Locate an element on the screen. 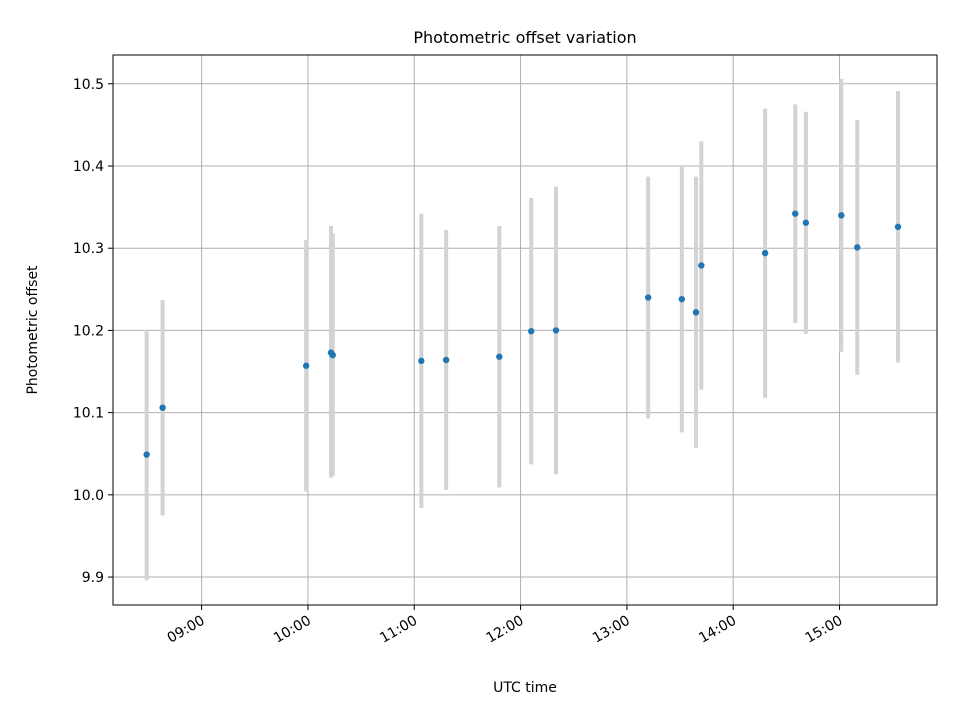 The width and height of the screenshot is (960, 720). y-axis-ticks: 9.9 10.0 10.1 10.2 10.3 10.4 10.5 is located at coordinates (93, 331).